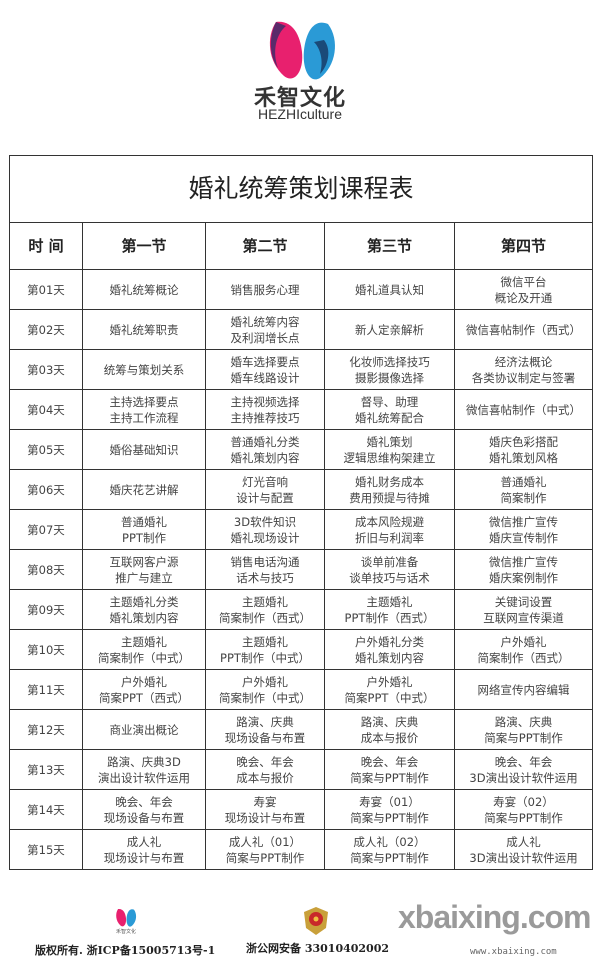 This screenshot has width=600, height=972. What do you see at coordinates (125, 950) in the screenshot?
I see `copyright-text: 版权所有. 浙ICP备15005713号-1` at bounding box center [125, 950].